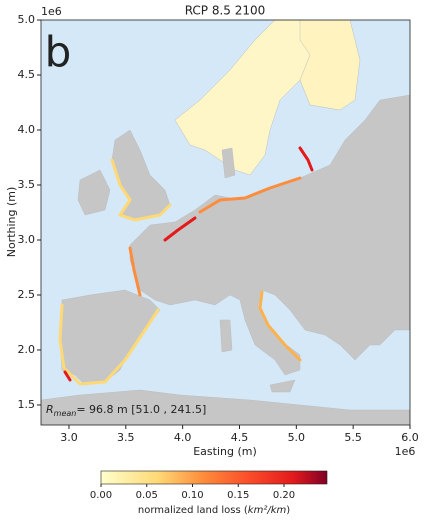 The width and height of the screenshot is (428, 522). What do you see at coordinates (69, 437) in the screenshot?
I see `x-tick-label: 3.0` at bounding box center [69, 437].